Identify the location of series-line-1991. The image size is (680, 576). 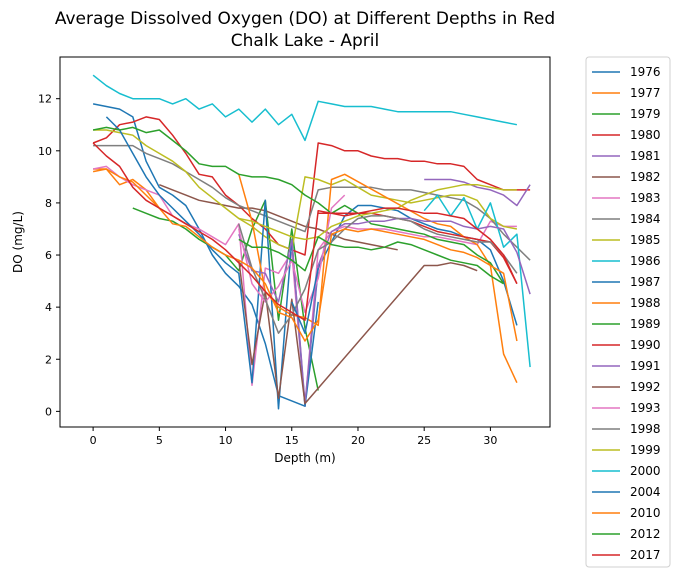
(384, 311).